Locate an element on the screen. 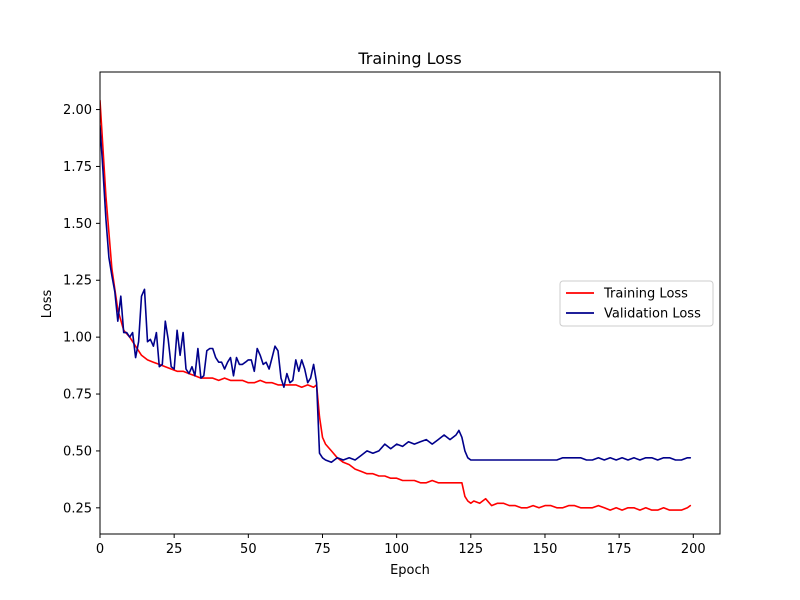 The height and width of the screenshot is (600, 800). legend: Training Loss Validation Loss is located at coordinates (636, 303).